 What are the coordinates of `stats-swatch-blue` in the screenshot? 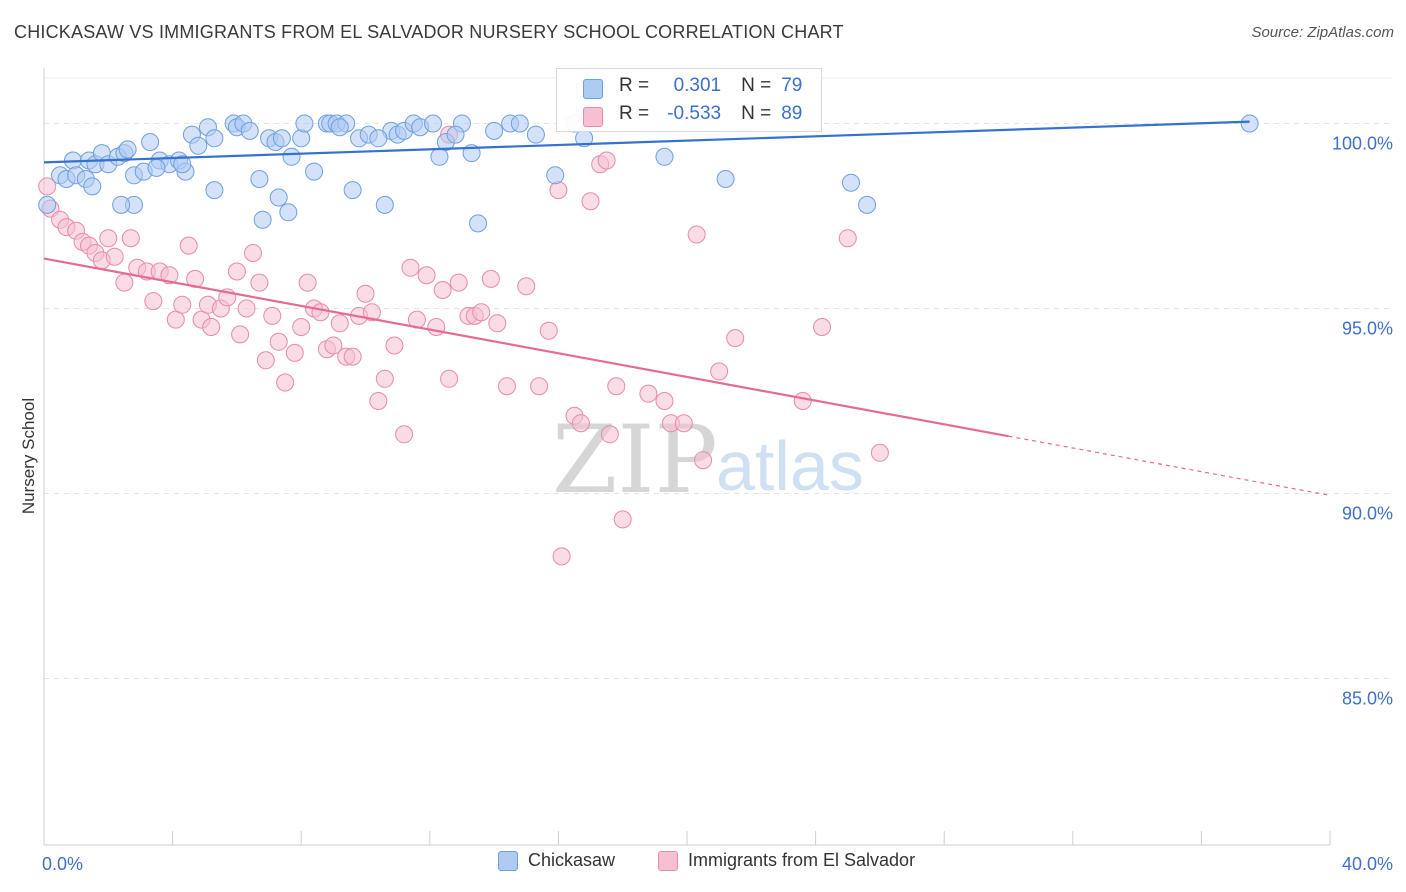 It's located at (593, 89).